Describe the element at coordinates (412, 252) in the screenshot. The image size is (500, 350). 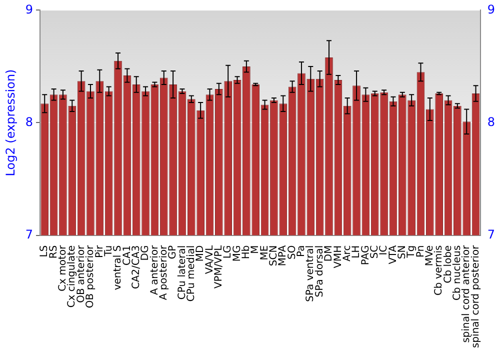
I see `x-tick-label: Tg` at that location.